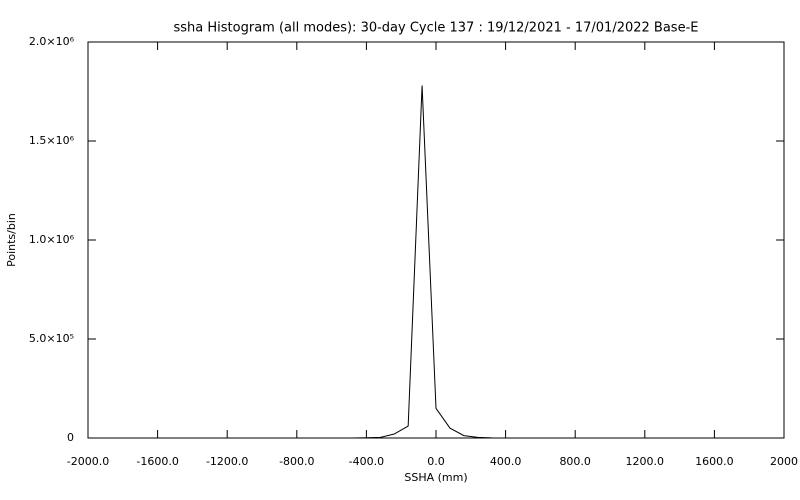 This screenshot has width=800, height=500. Describe the element at coordinates (784, 461) in the screenshot. I see `x-tick-label: 2000` at that location.